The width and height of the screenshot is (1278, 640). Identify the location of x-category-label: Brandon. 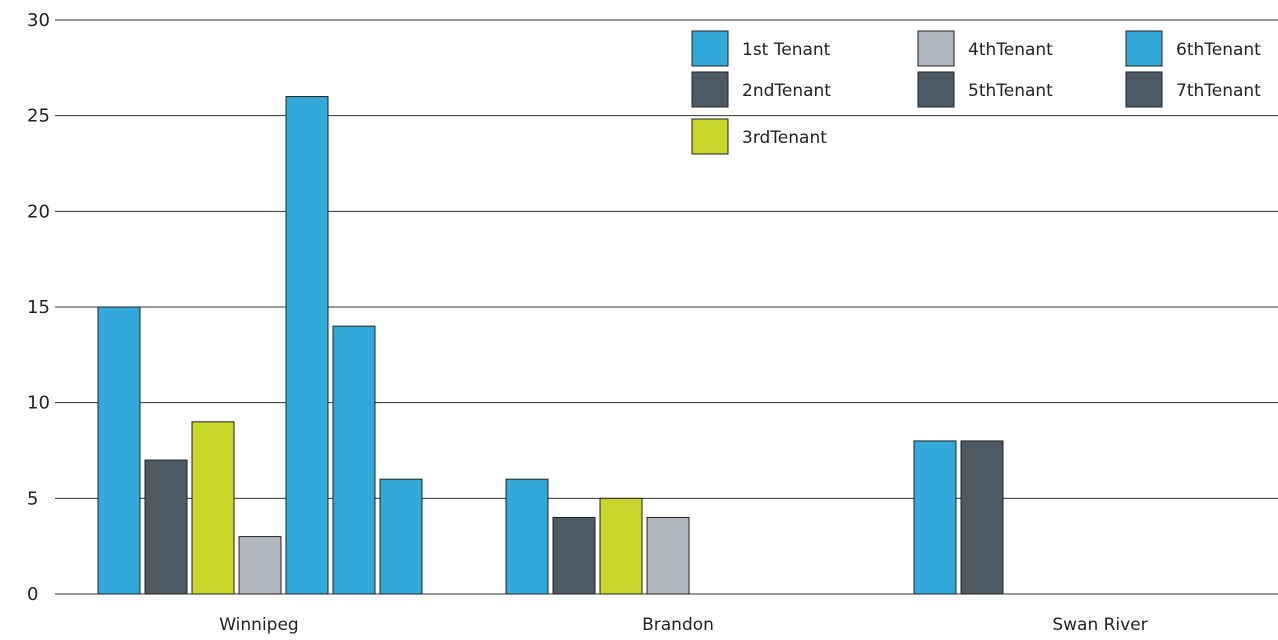
(678, 625).